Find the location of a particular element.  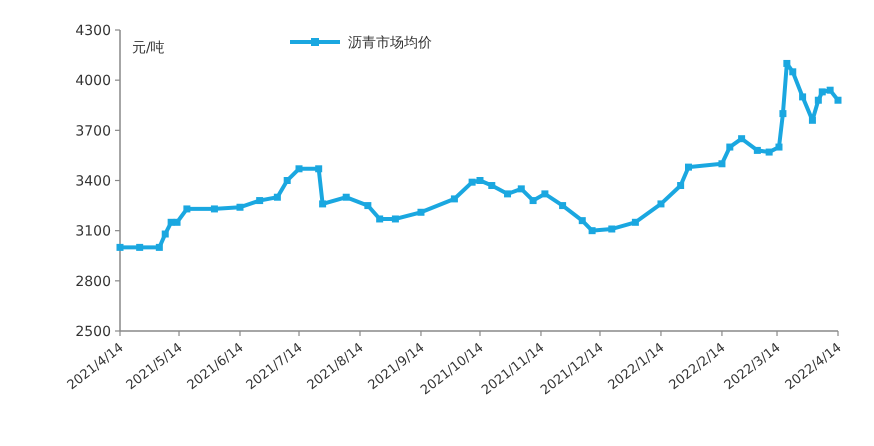

y-tick-label: 3100 is located at coordinates (93, 232).